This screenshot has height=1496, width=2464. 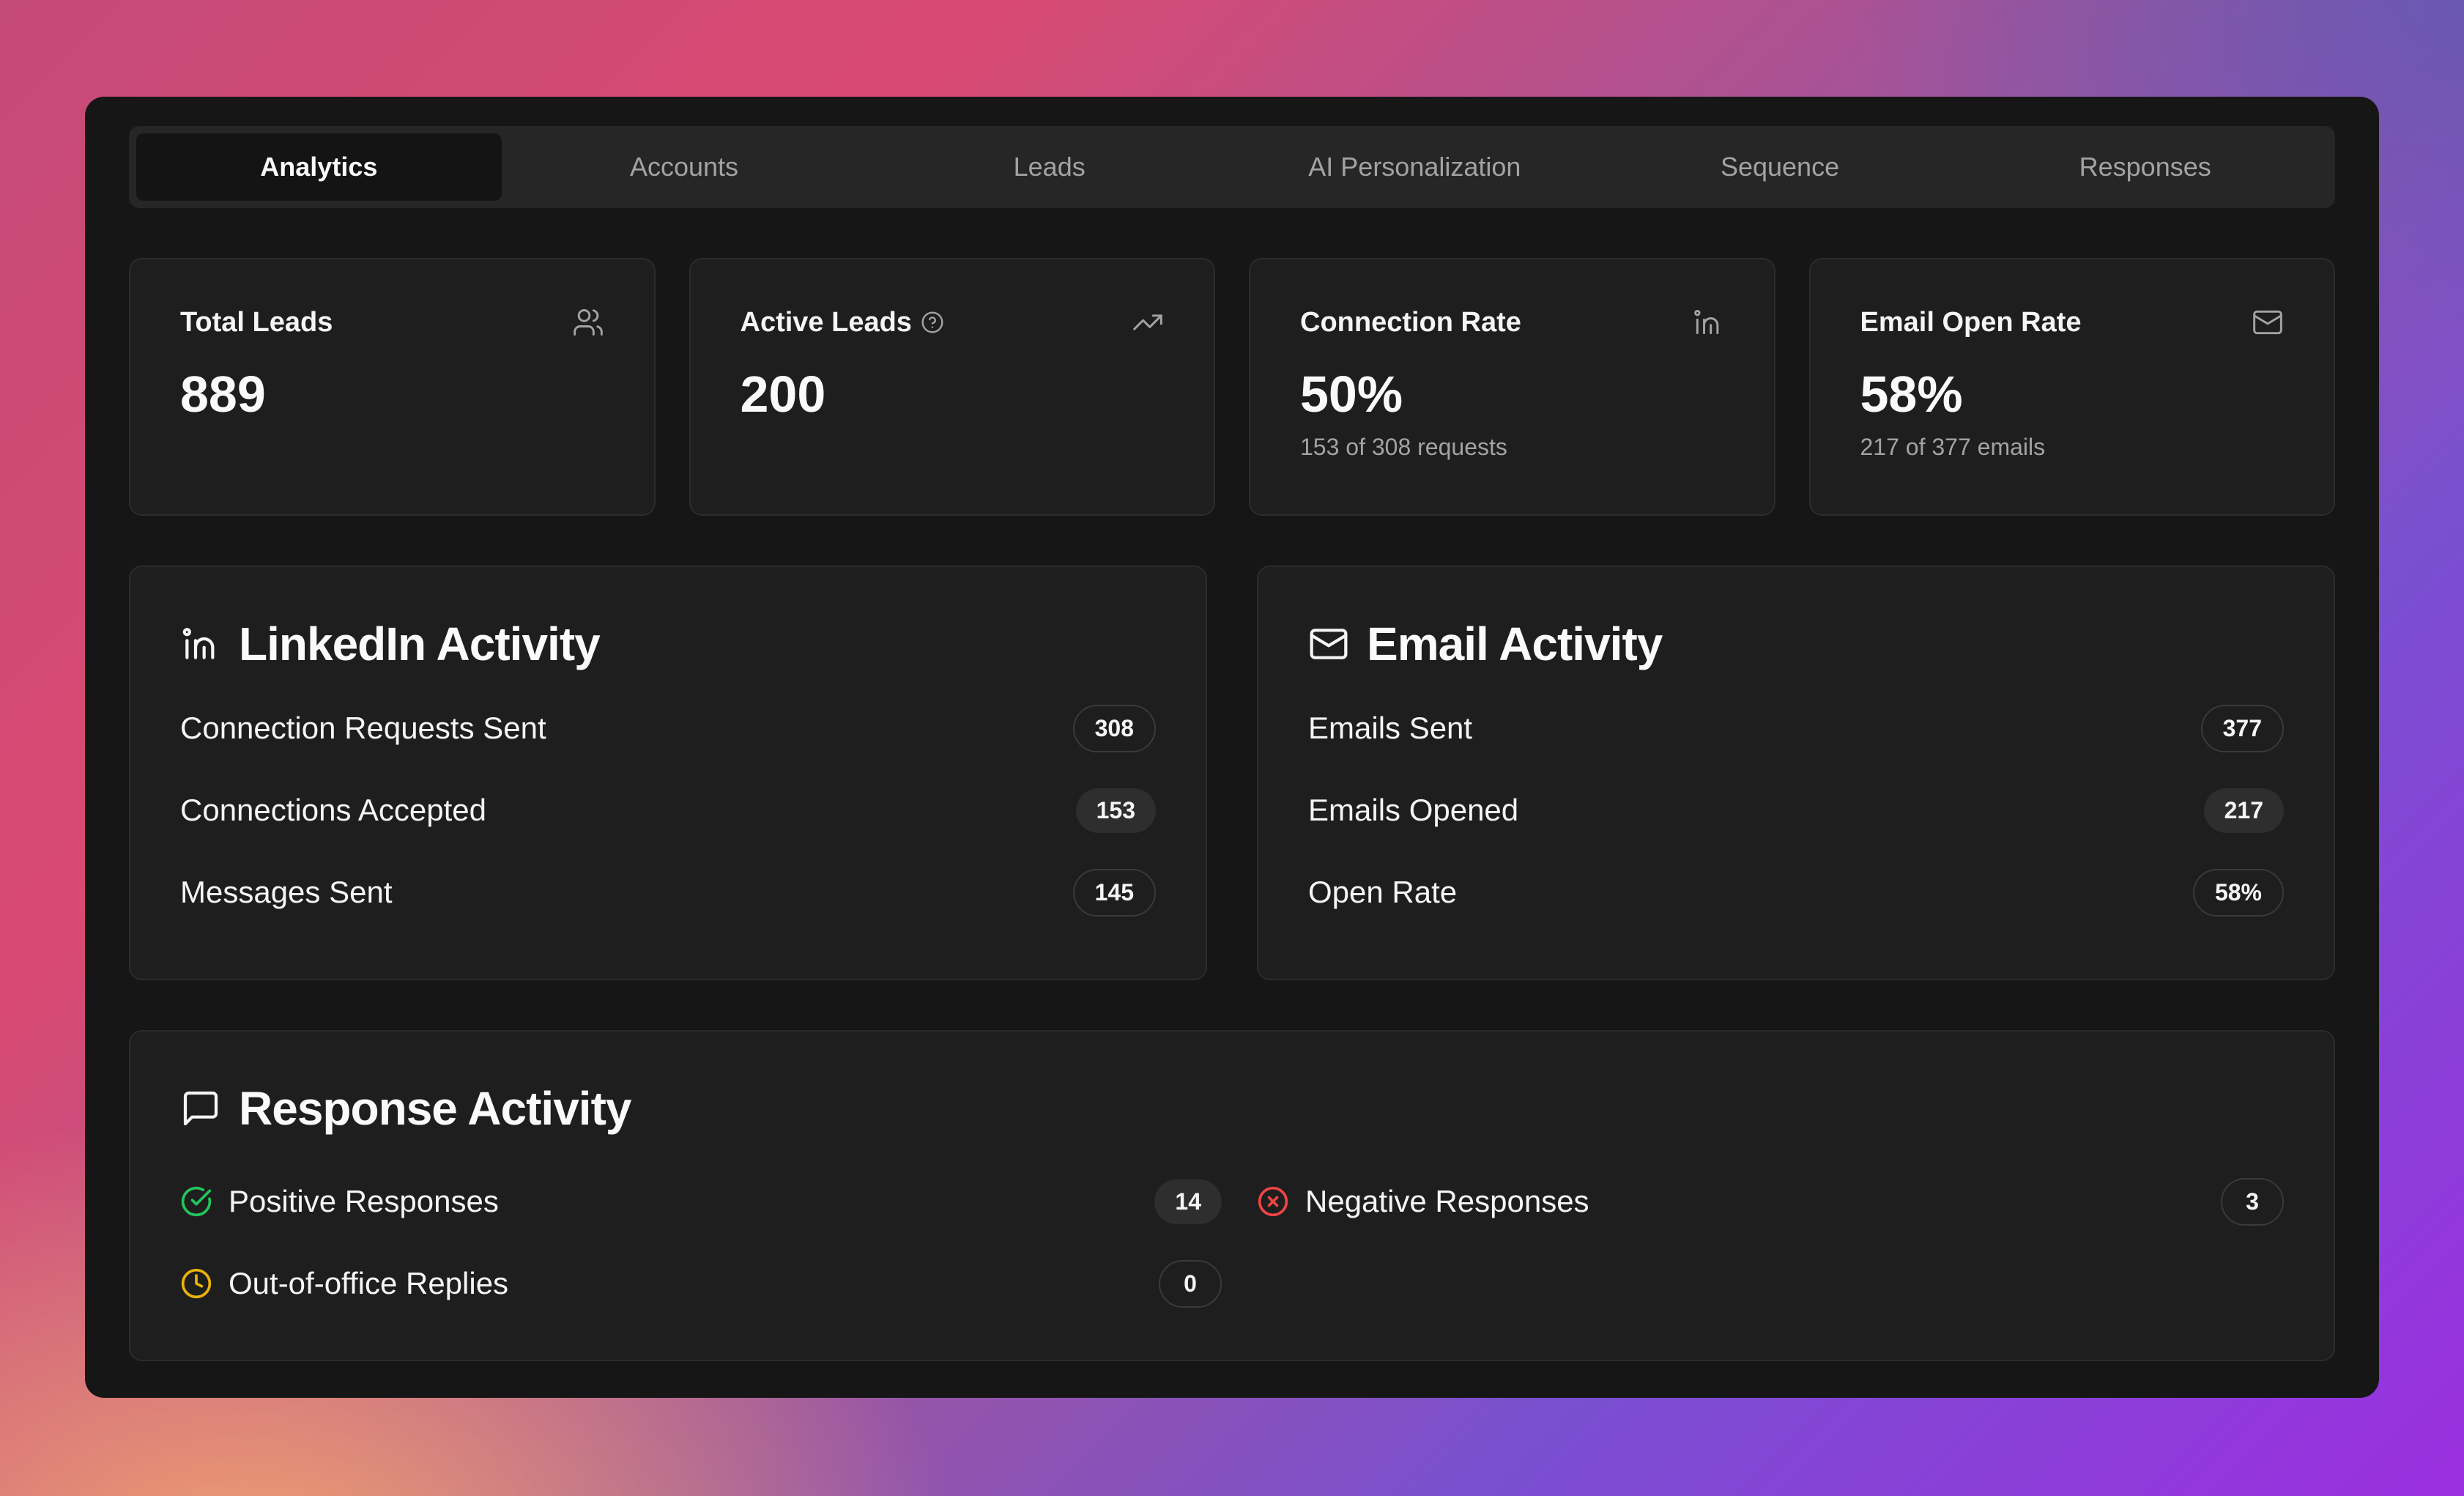 What do you see at coordinates (1049, 167) in the screenshot?
I see `tab-leads: Leads` at bounding box center [1049, 167].